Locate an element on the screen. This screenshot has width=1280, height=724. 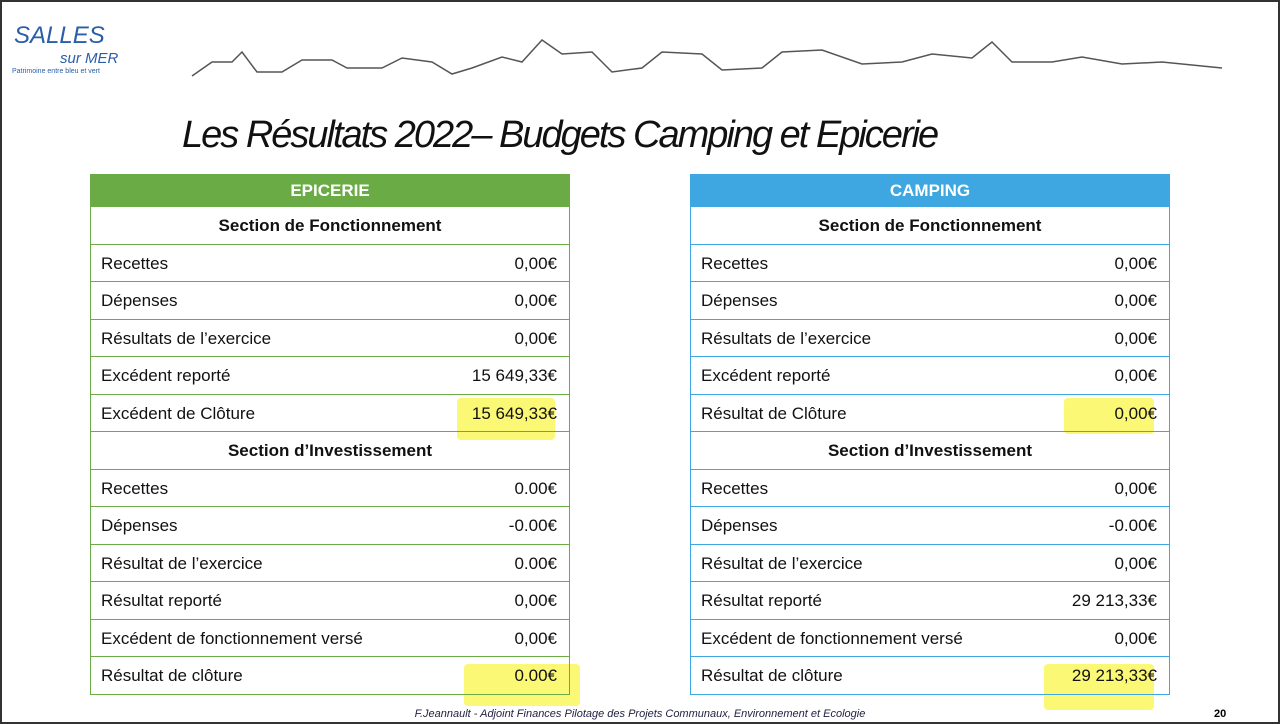
logo-tagline: Patrimoine entre bleu et vert is located at coordinates (56, 71).